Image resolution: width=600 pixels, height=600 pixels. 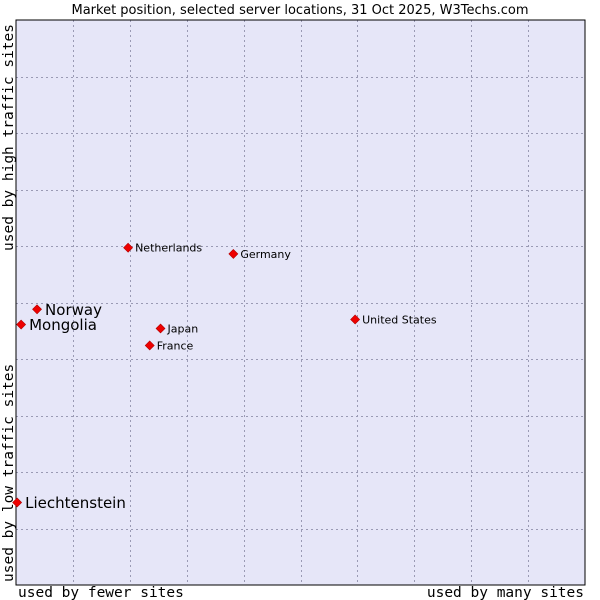 I want to click on y-axis-label-top: used by high traffic sites, so click(x=9, y=137).